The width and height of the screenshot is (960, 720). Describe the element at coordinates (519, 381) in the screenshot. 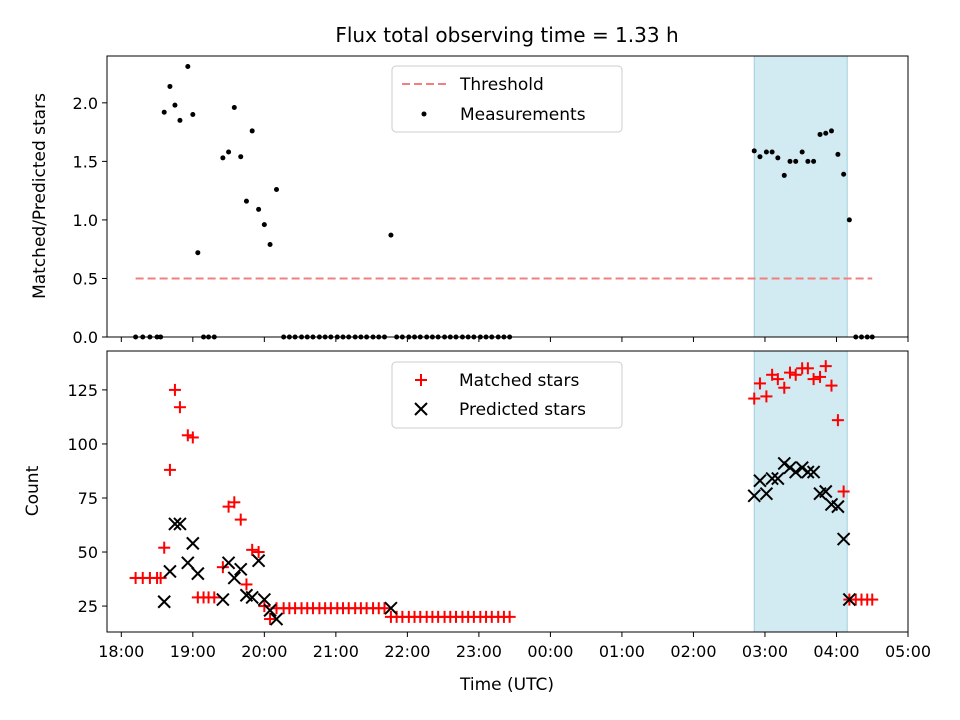

I see `legend-matched-label: Matched stars` at that location.